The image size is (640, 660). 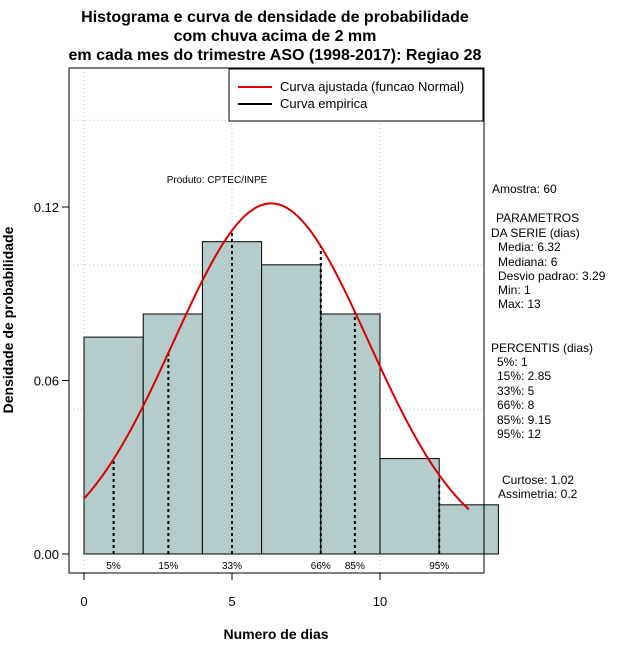 I want to click on stat-p85: 85%: 9.15, so click(x=524, y=420).